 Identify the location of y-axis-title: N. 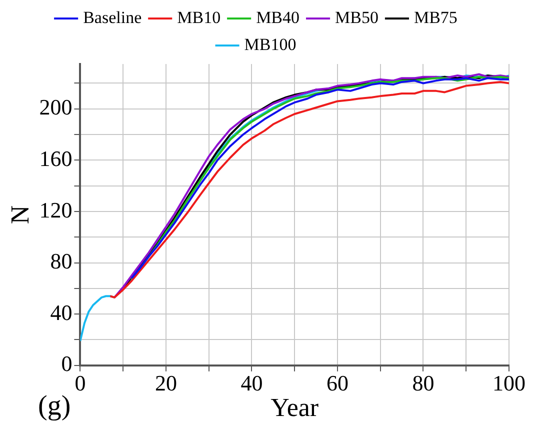
(19, 214).